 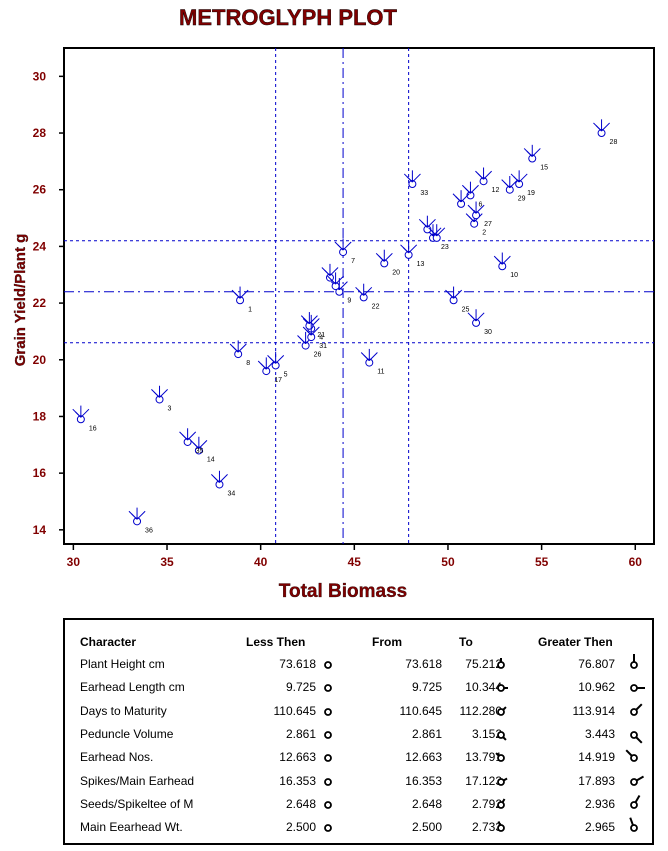 What do you see at coordinates (387, 642) in the screenshot?
I see `header-from: From` at bounding box center [387, 642].